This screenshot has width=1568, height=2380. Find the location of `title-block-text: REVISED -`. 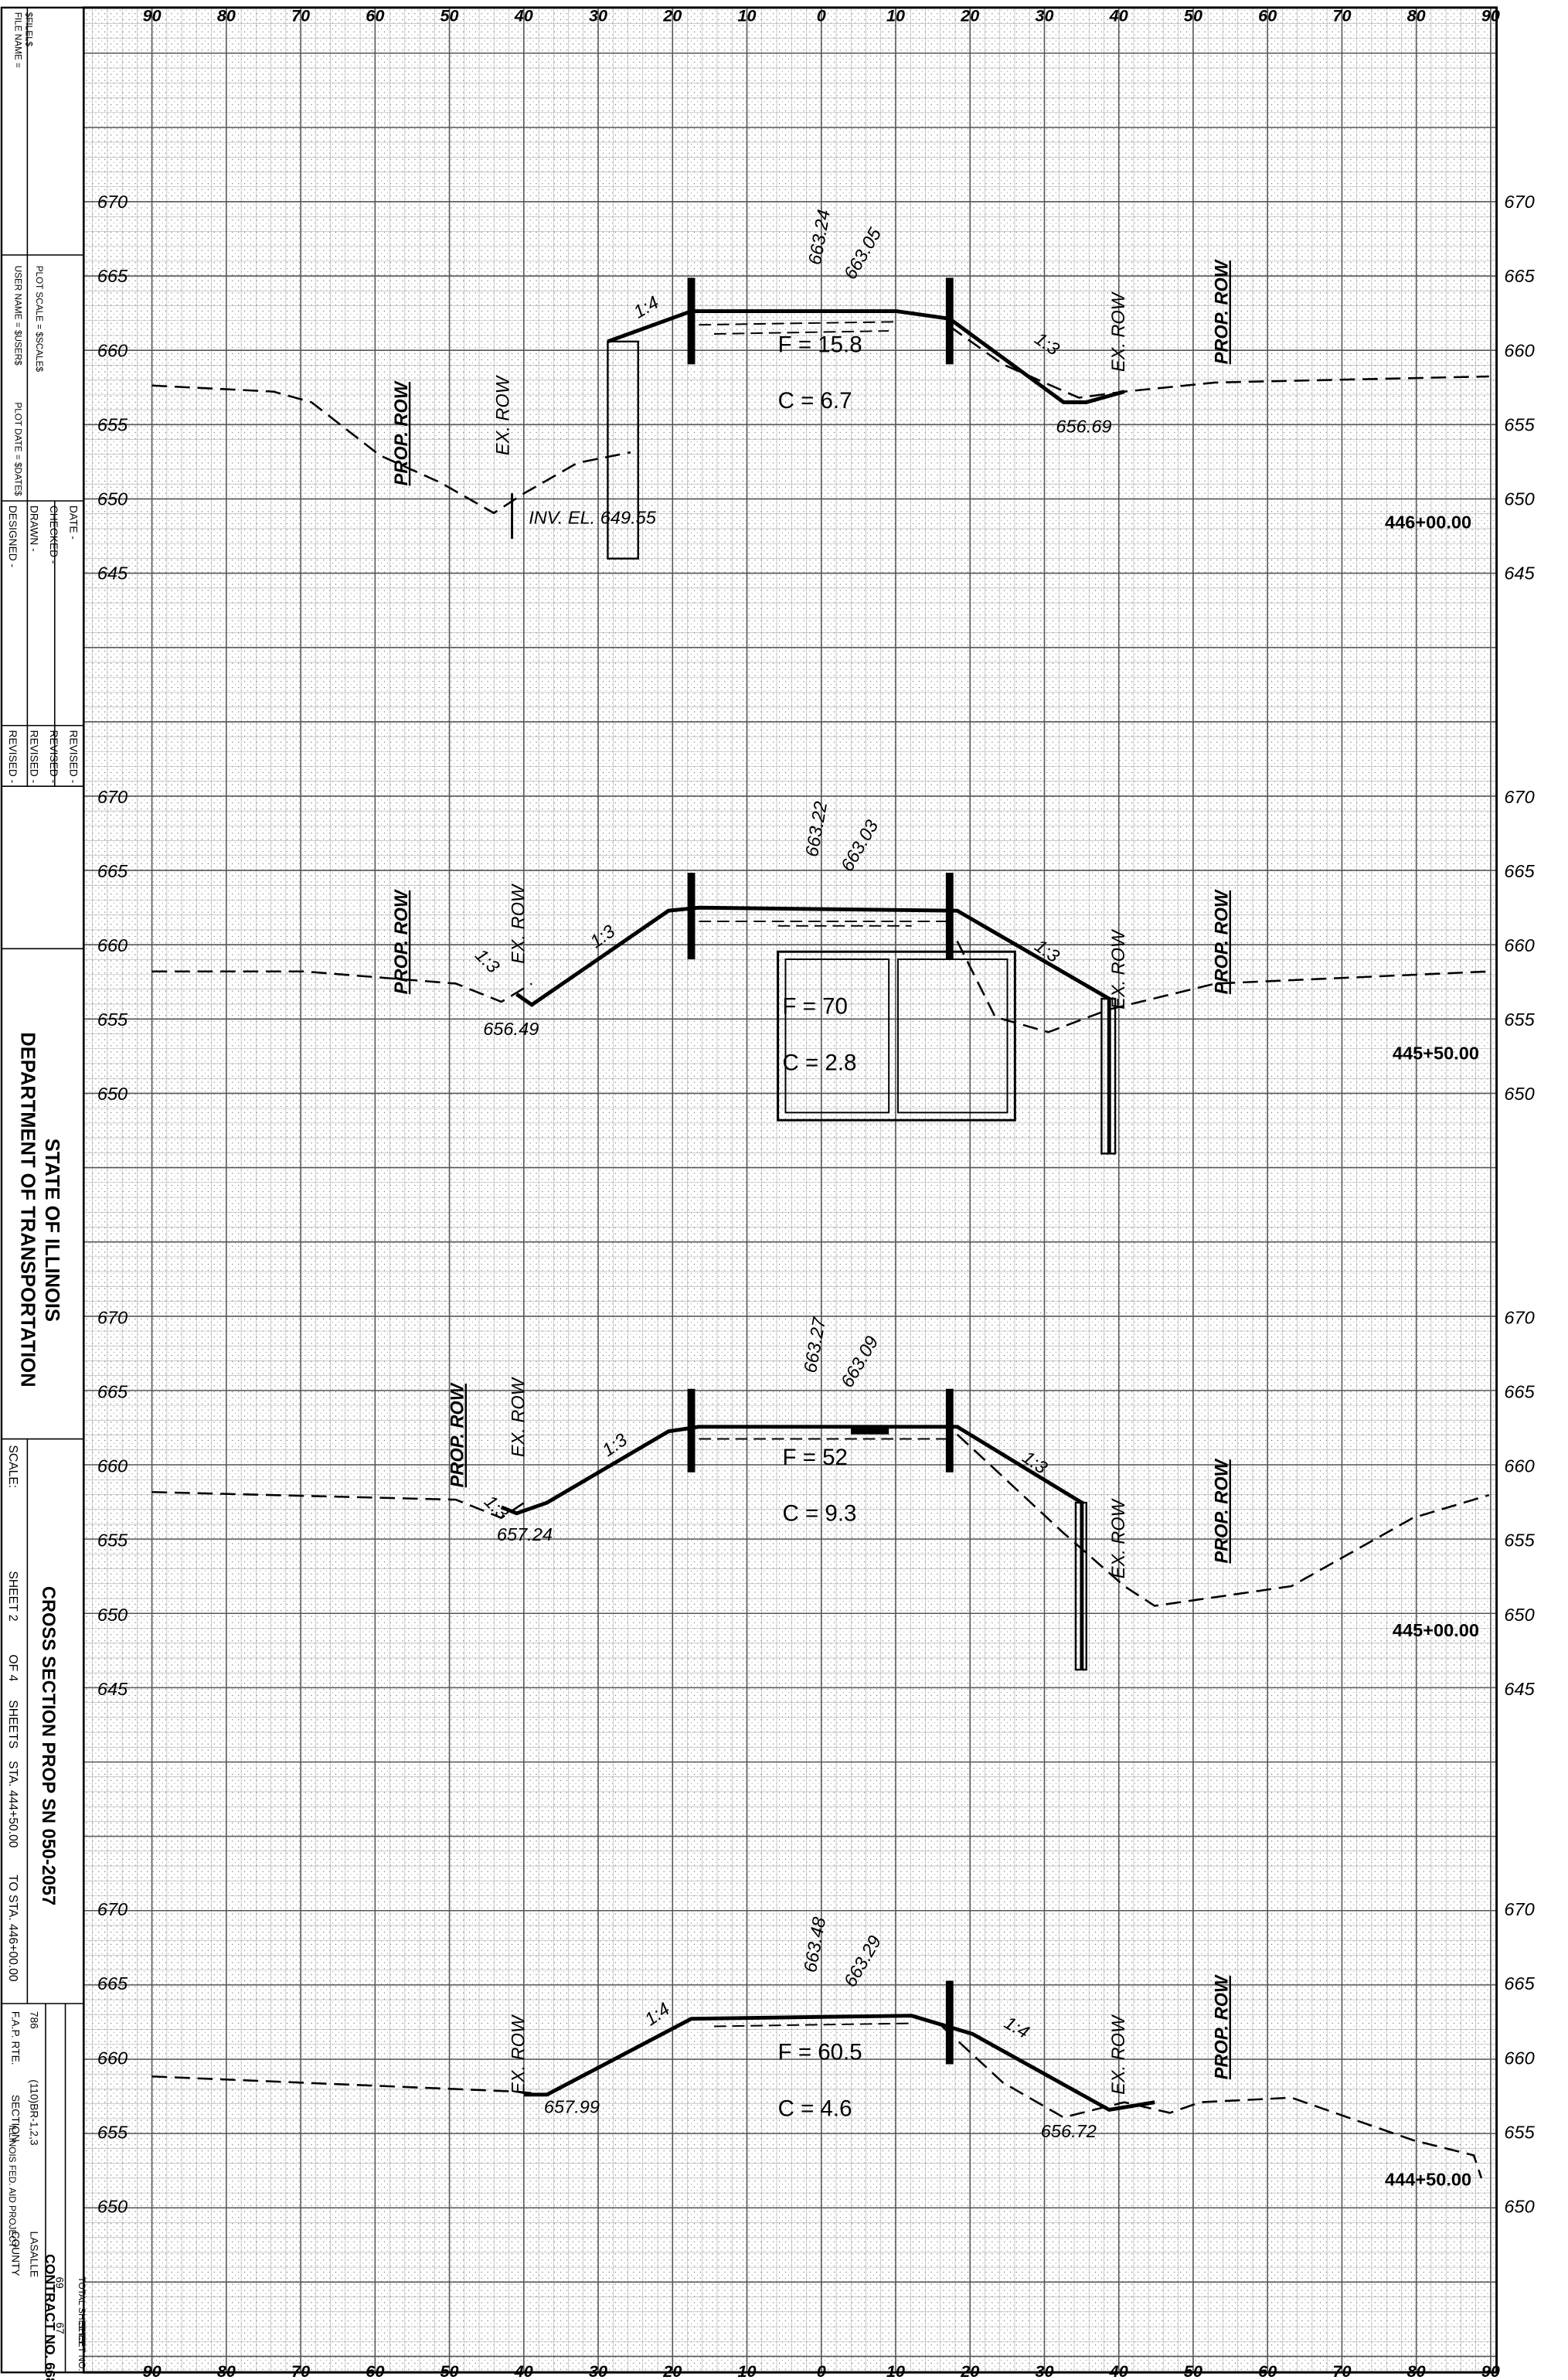

title-block-text: REVISED - is located at coordinates (73, 757).